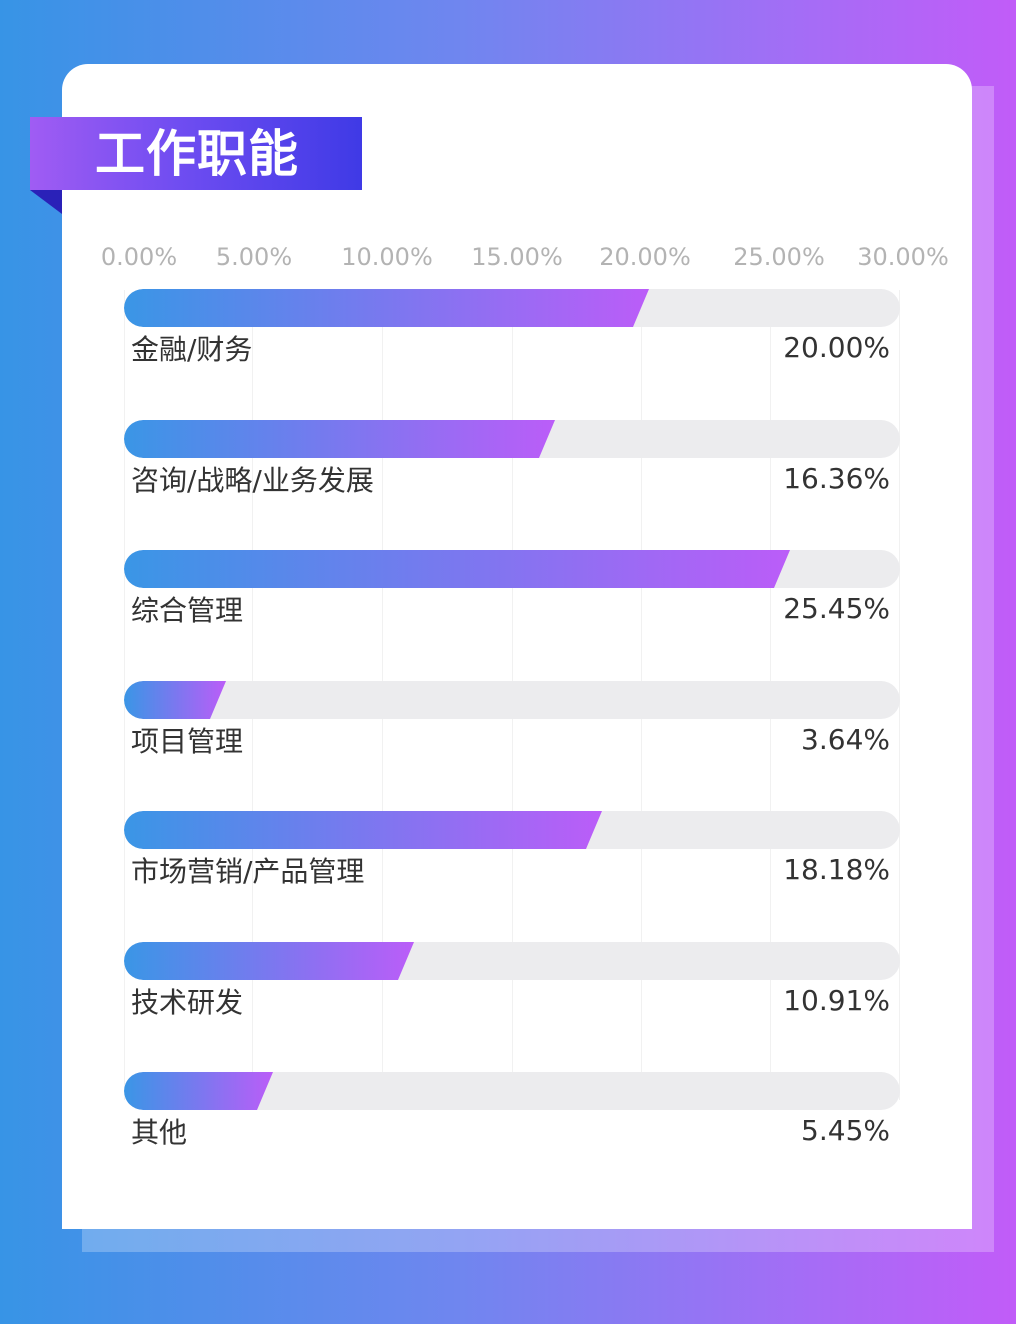  What do you see at coordinates (845, 739) in the screenshot?
I see `value-label: 3.64%` at bounding box center [845, 739].